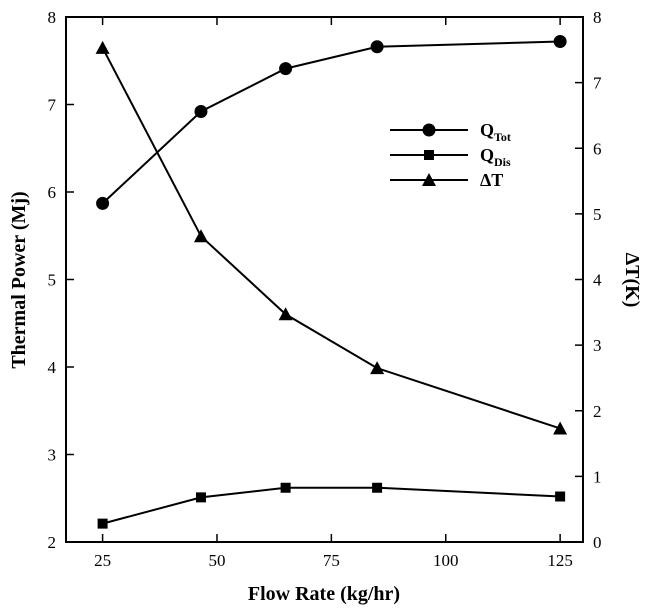 The width and height of the screenshot is (647, 612). What do you see at coordinates (597, 17) in the screenshot?
I see `y2-tick-label: 8` at bounding box center [597, 17].